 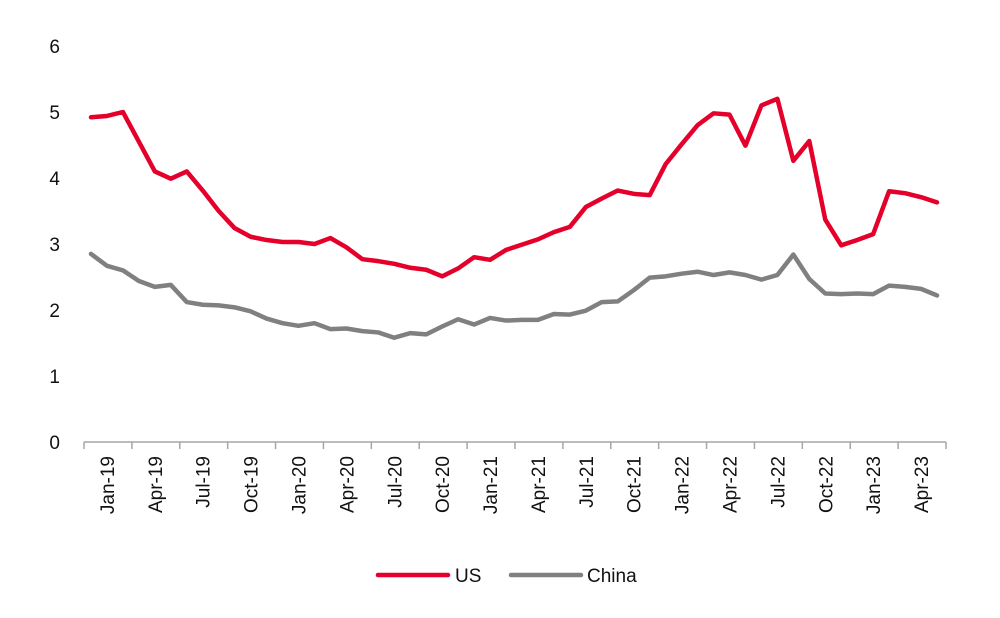 What do you see at coordinates (54, 443) in the screenshot?
I see `y-tick-label: 0` at bounding box center [54, 443].